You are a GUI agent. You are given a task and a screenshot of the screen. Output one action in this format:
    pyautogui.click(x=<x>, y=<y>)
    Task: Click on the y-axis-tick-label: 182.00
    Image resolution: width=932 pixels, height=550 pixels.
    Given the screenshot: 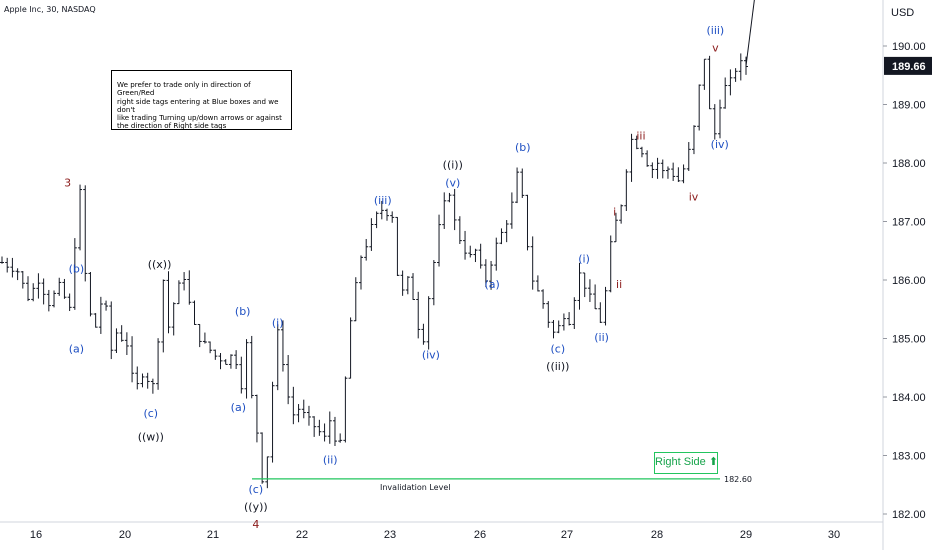 What is the action you would take?
    pyautogui.click(x=909, y=515)
    